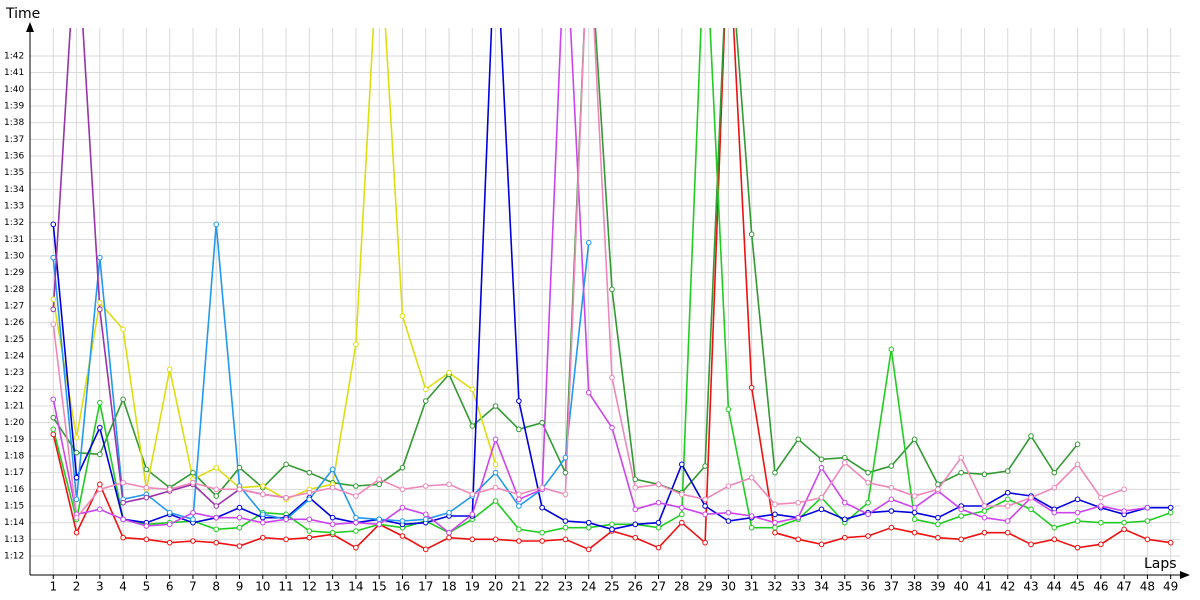  What do you see at coordinates (53, 587) in the screenshot?
I see `x-tick-label: 1` at bounding box center [53, 587].